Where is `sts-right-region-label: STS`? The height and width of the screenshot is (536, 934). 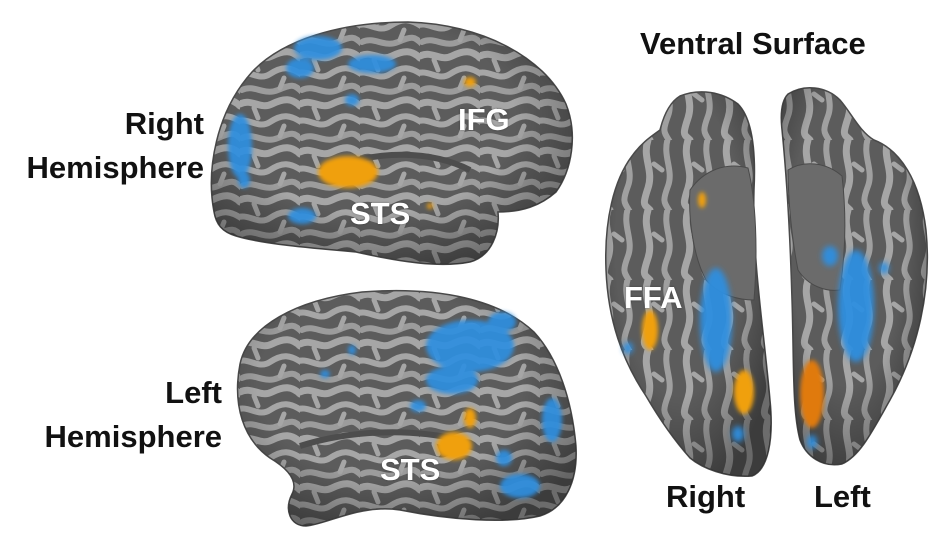
sts-right-region-label: STS is located at coordinates (380, 213).